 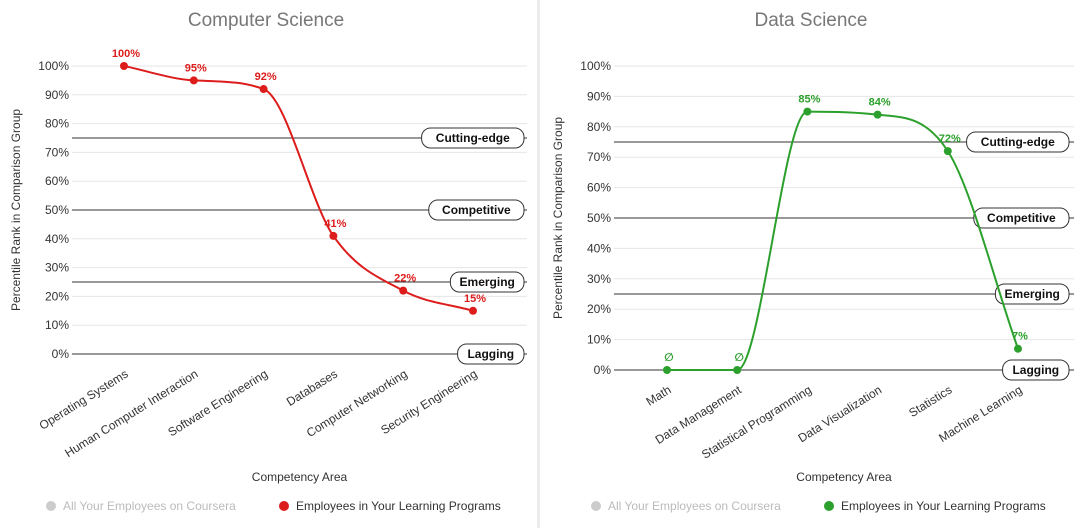 What do you see at coordinates (738, 358) in the screenshot?
I see `ds-data-label-data-management: ∅` at bounding box center [738, 358].